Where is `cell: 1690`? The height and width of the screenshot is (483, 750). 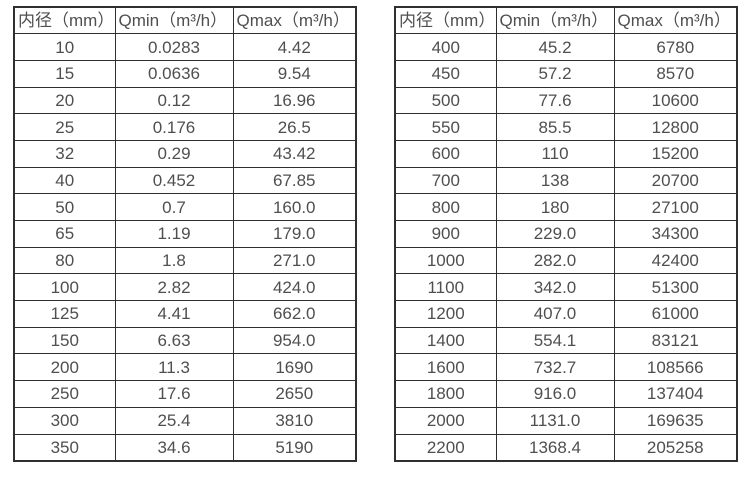 cell: 1690 is located at coordinates (294, 367).